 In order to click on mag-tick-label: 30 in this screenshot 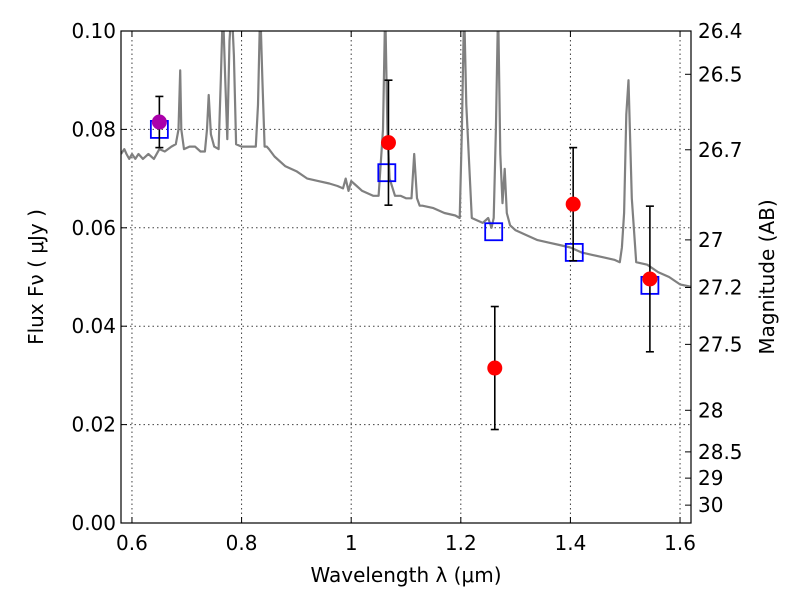, I will do `click(710, 505)`.